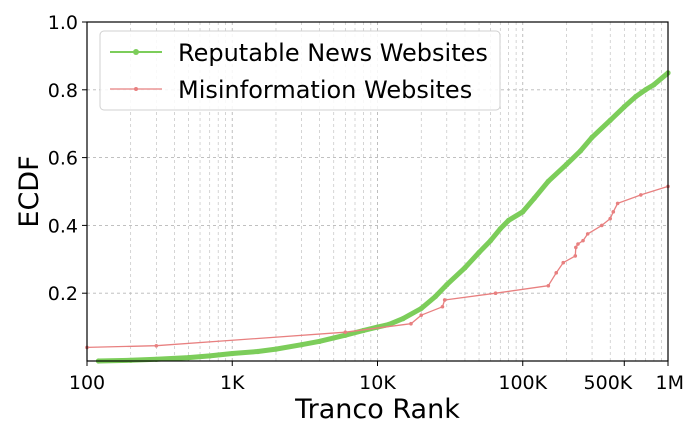  Describe the element at coordinates (325, 90) in the screenshot. I see `legend-label-misinformation: Misinformation Websites` at that location.